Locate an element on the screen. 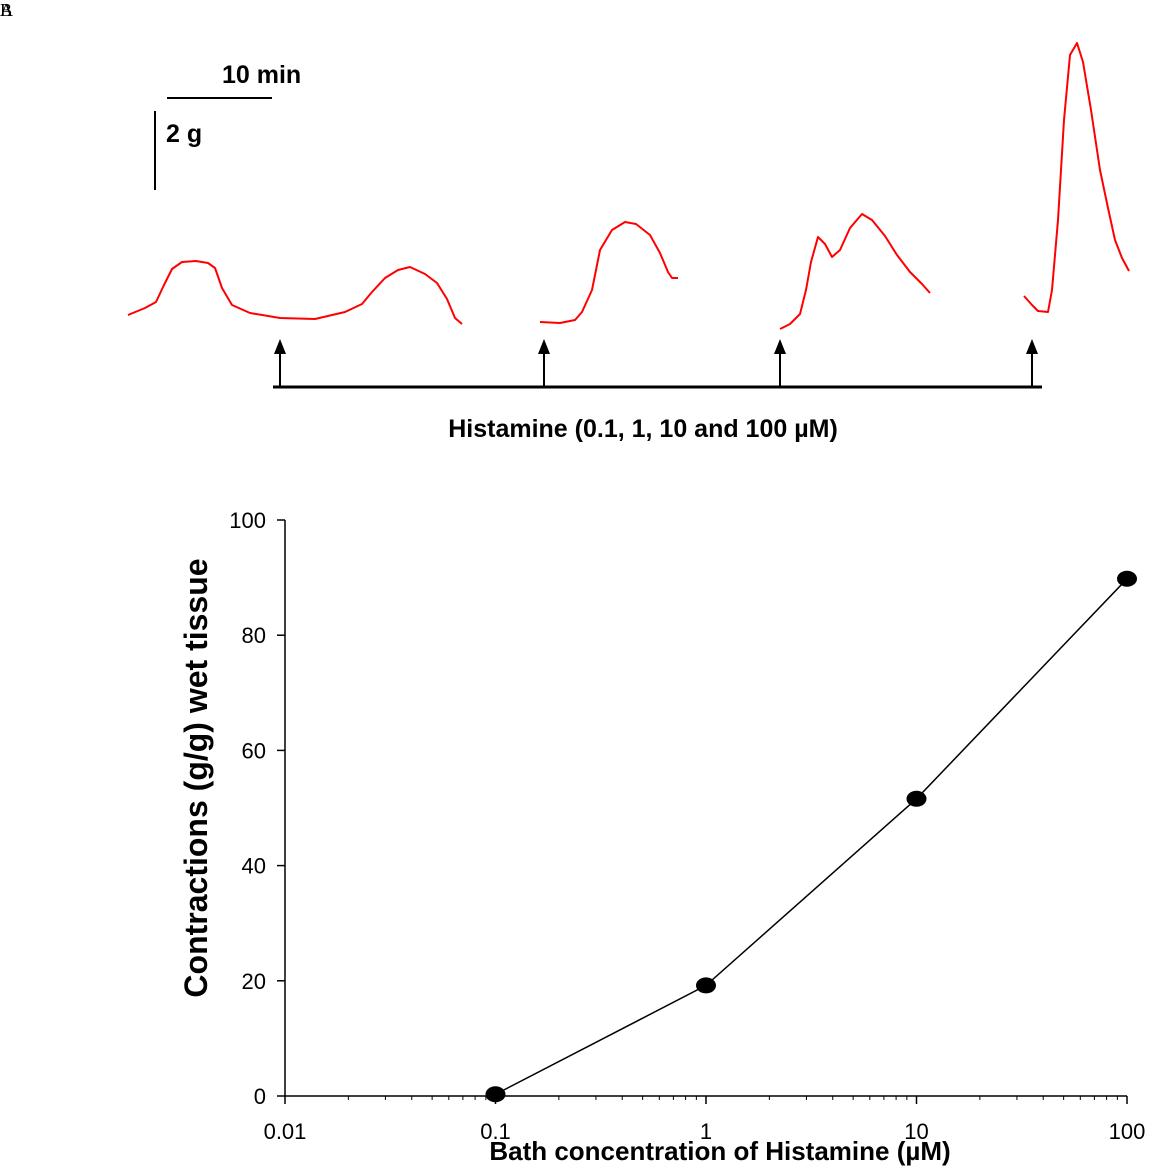 Image resolution: width=1154 pixels, height=1171 pixels. panel-label-a: A is located at coordinates (6, 10).